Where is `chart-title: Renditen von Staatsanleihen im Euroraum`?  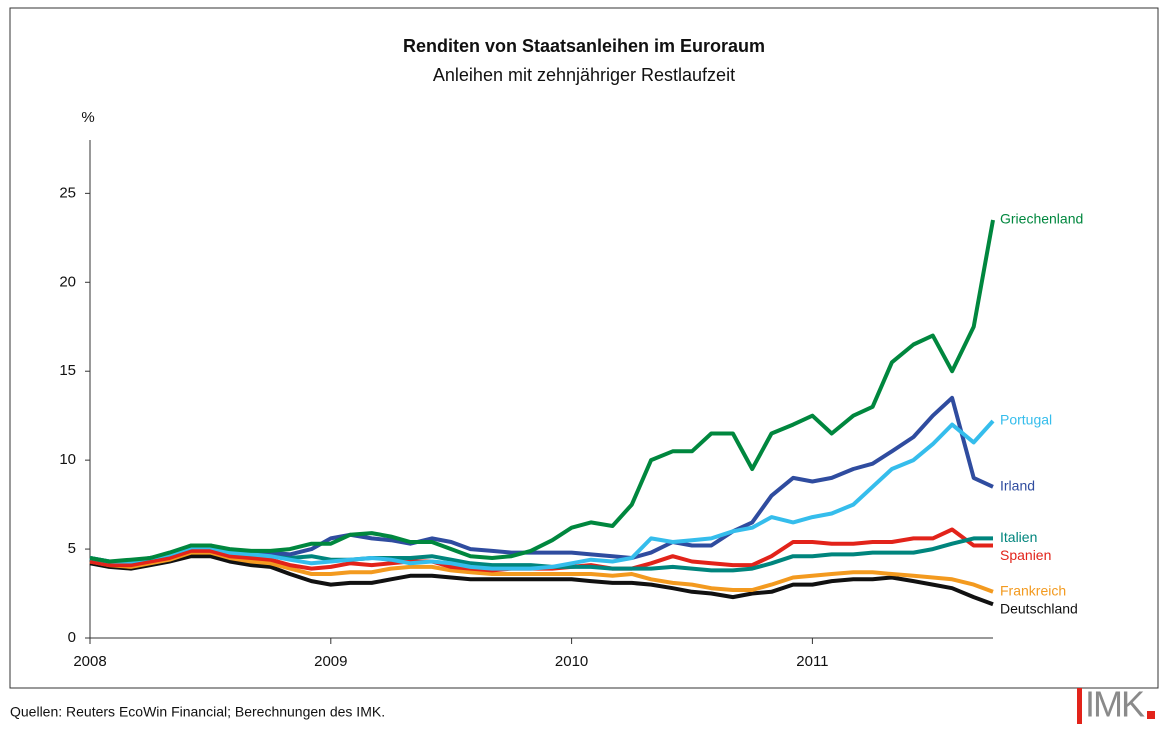 chart-title: Renditen von Staatsanleihen im Euroraum is located at coordinates (584, 46).